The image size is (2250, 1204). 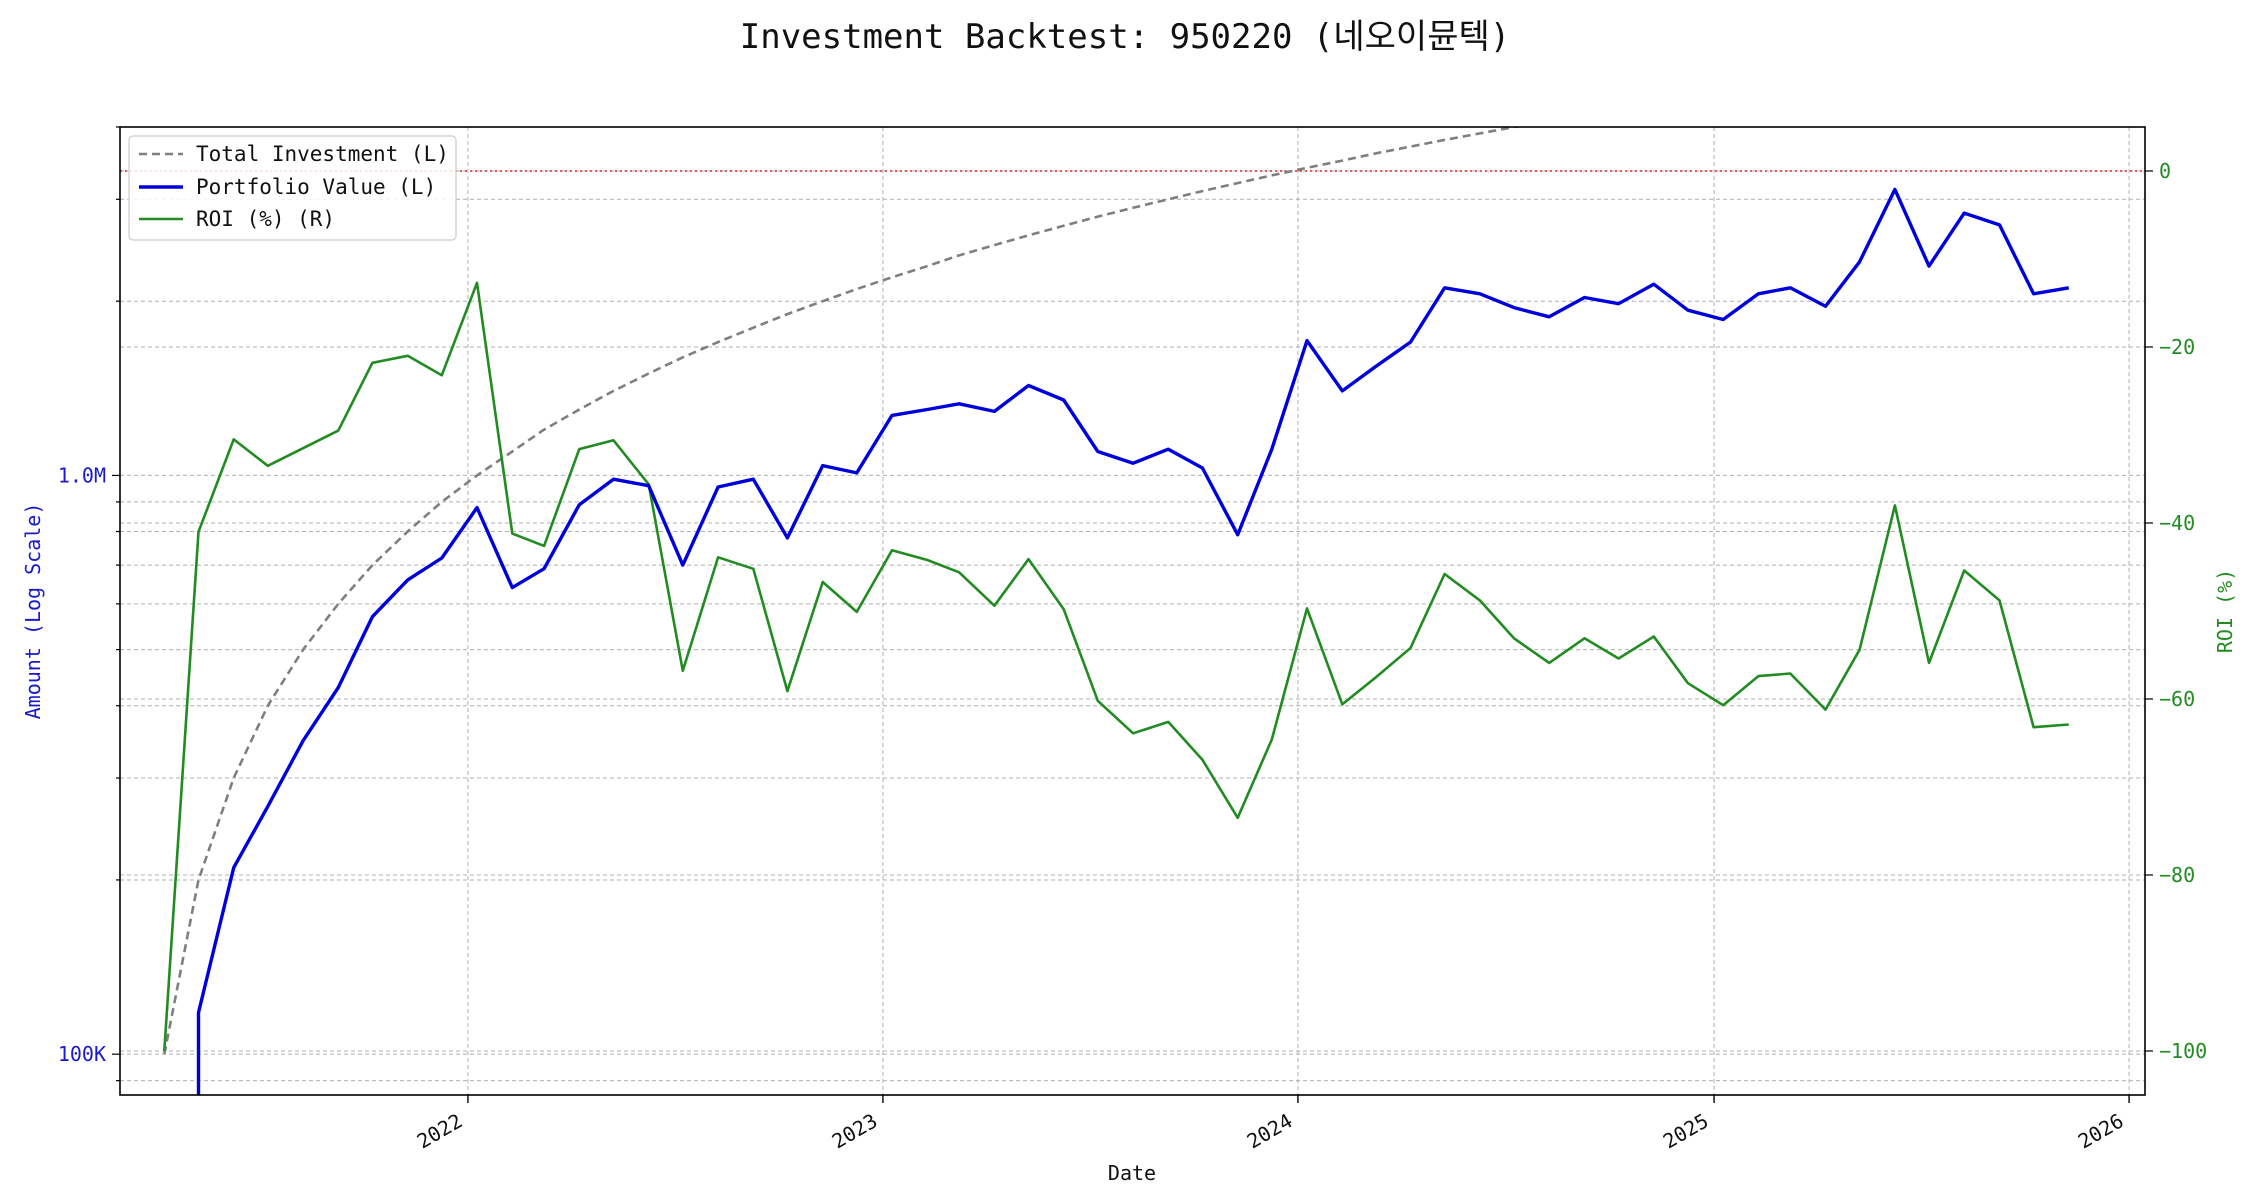 I want to click on legend-label-roi: ROI (%) (R), so click(x=265, y=219).